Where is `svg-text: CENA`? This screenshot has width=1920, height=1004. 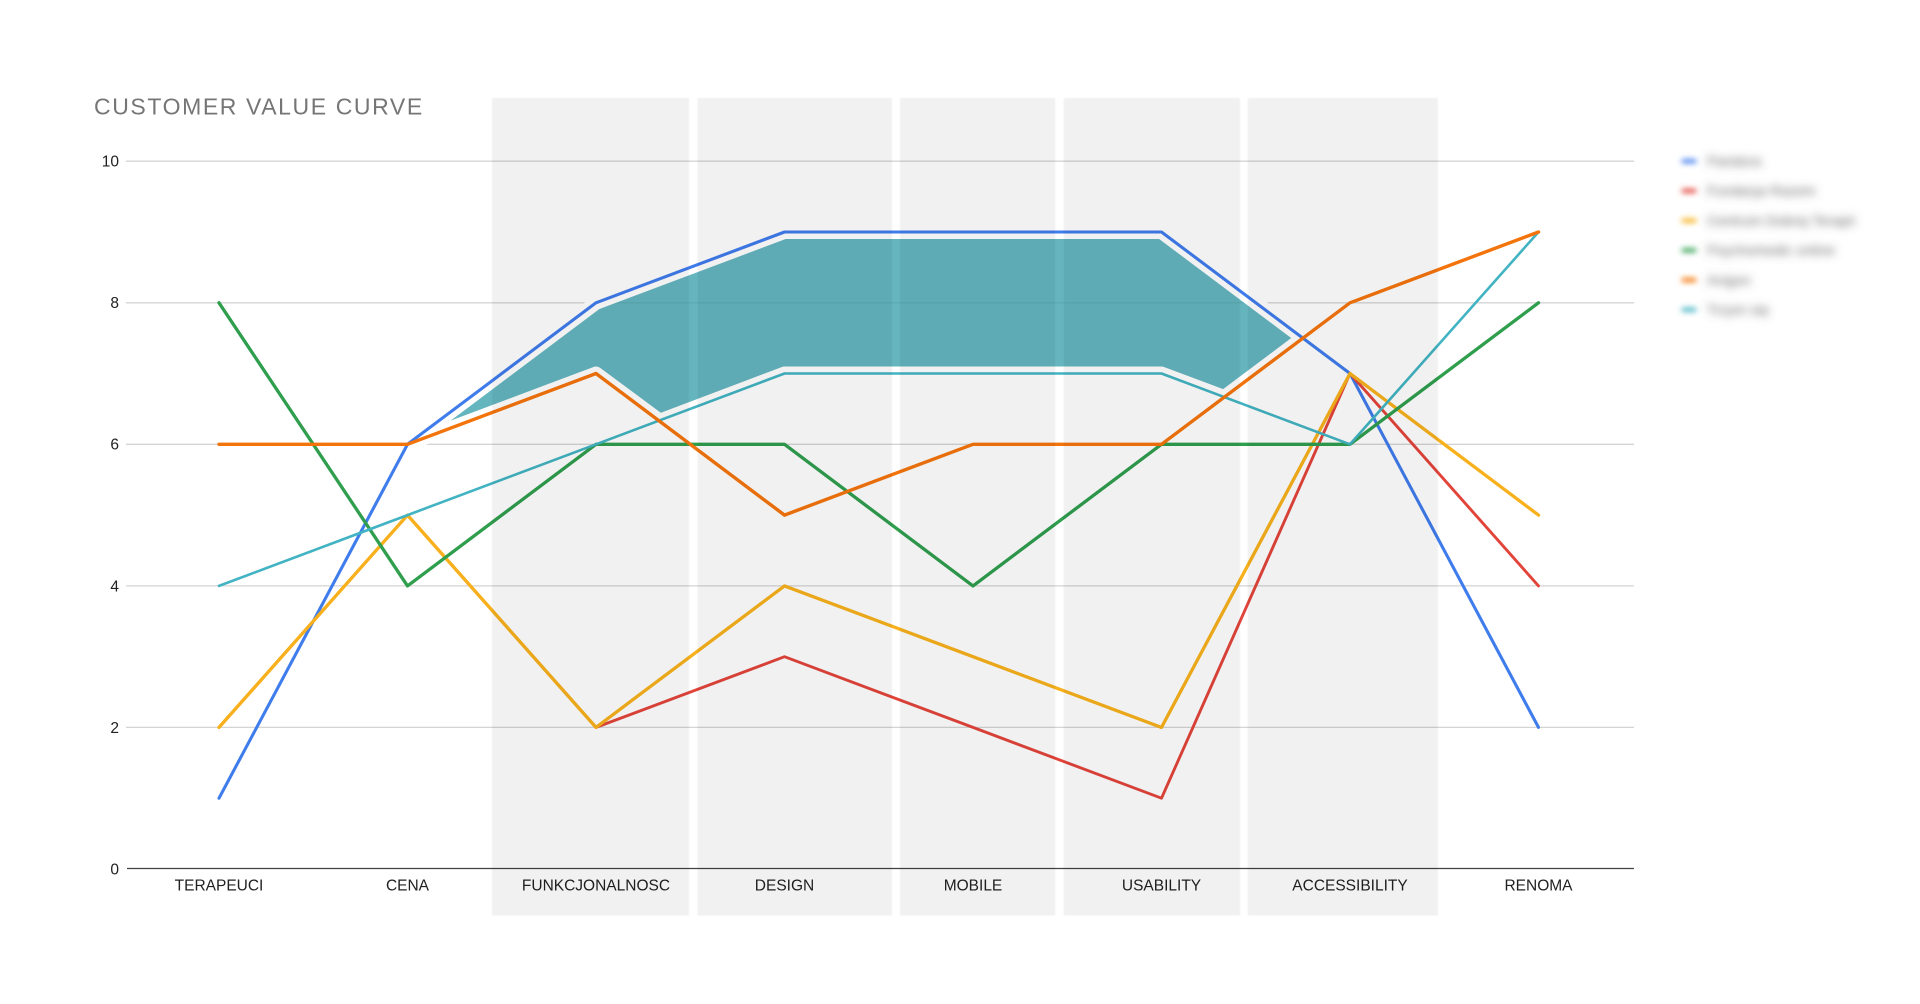 svg-text: CENA is located at coordinates (408, 886).